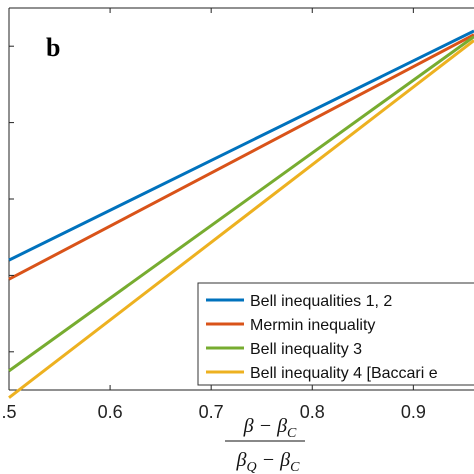  What do you see at coordinates (321, 301) in the screenshot?
I see `legend-label-1: Bell inequalities 1, 2` at bounding box center [321, 301].